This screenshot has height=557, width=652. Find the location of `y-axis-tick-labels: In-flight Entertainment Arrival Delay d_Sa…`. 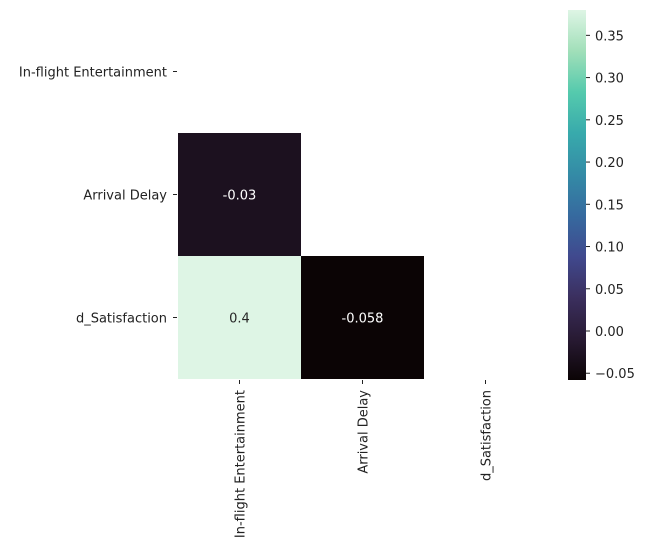

y-axis-tick-labels: In-flight Entertainment Arrival Delay d_Sa… is located at coordinates (98, 196).